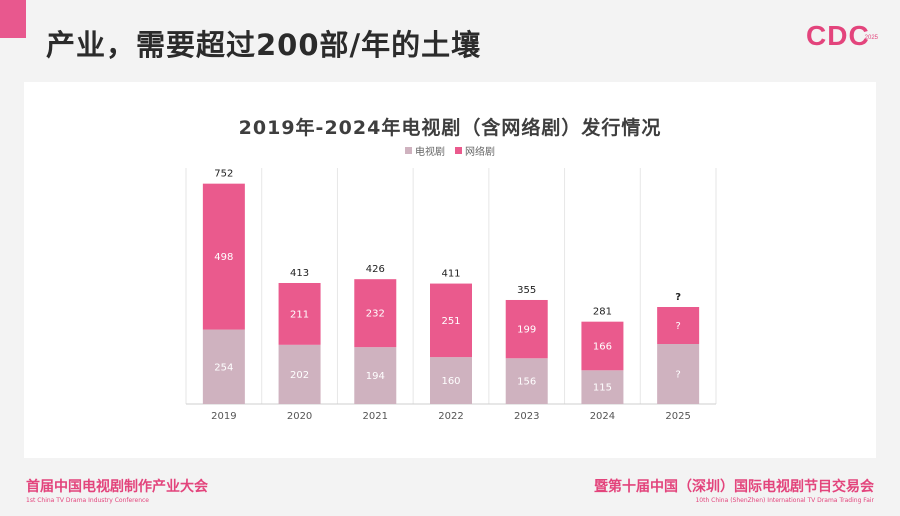 The height and width of the screenshot is (516, 900). I want to click on legend-item-tv: 电视剧, so click(425, 150).